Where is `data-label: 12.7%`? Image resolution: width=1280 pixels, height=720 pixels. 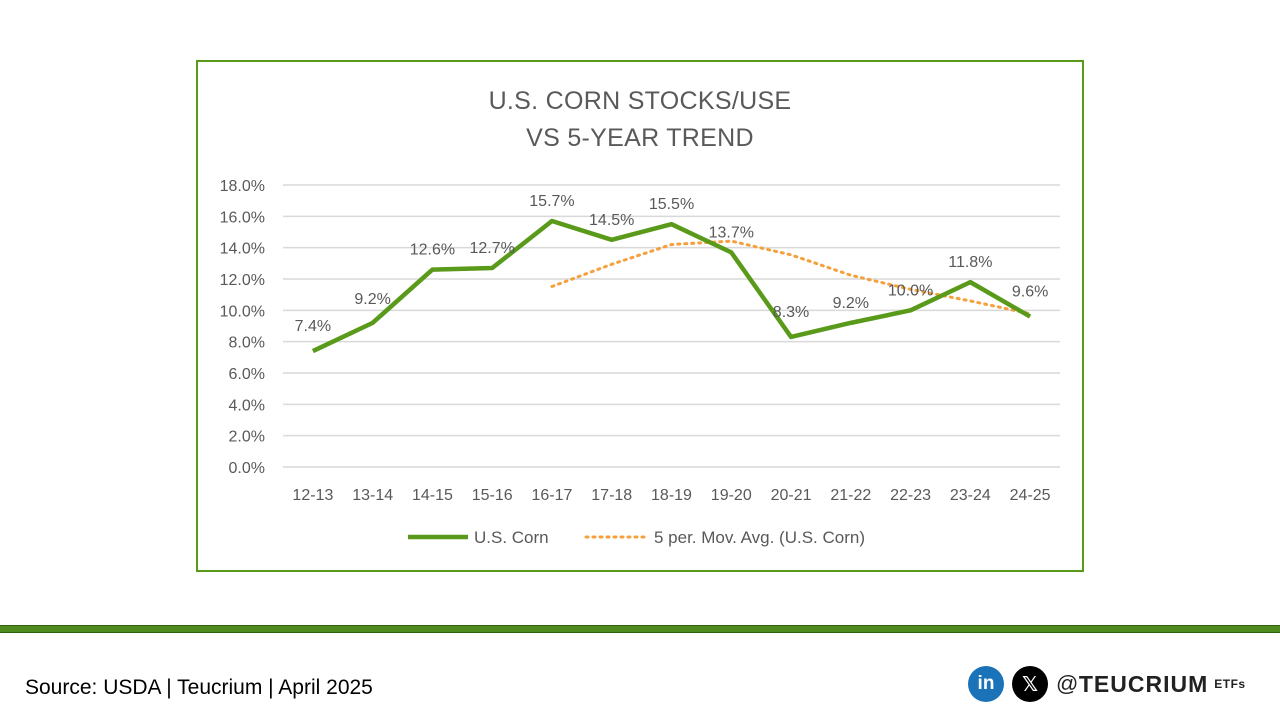
data-label: 12.7% is located at coordinates (492, 248).